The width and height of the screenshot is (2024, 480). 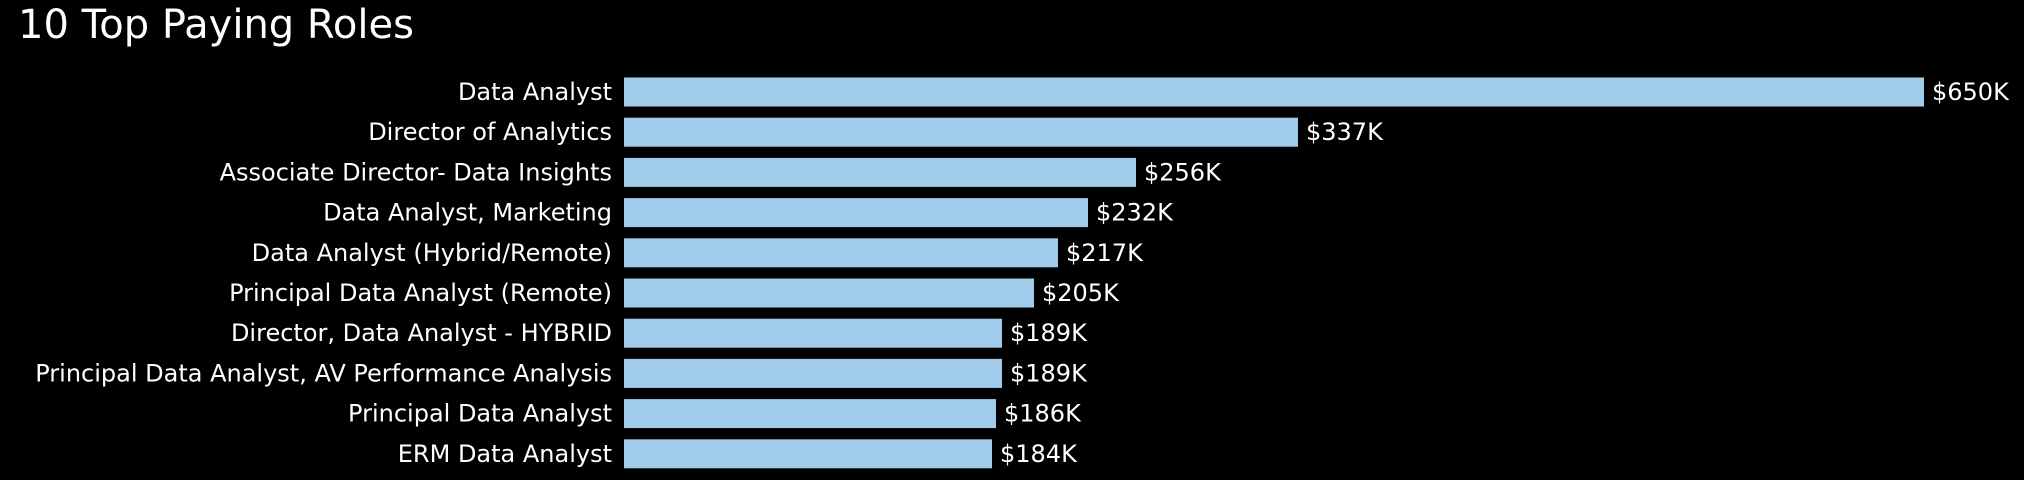 What do you see at coordinates (1971, 92) in the screenshot?
I see `value-label: $650K` at bounding box center [1971, 92].